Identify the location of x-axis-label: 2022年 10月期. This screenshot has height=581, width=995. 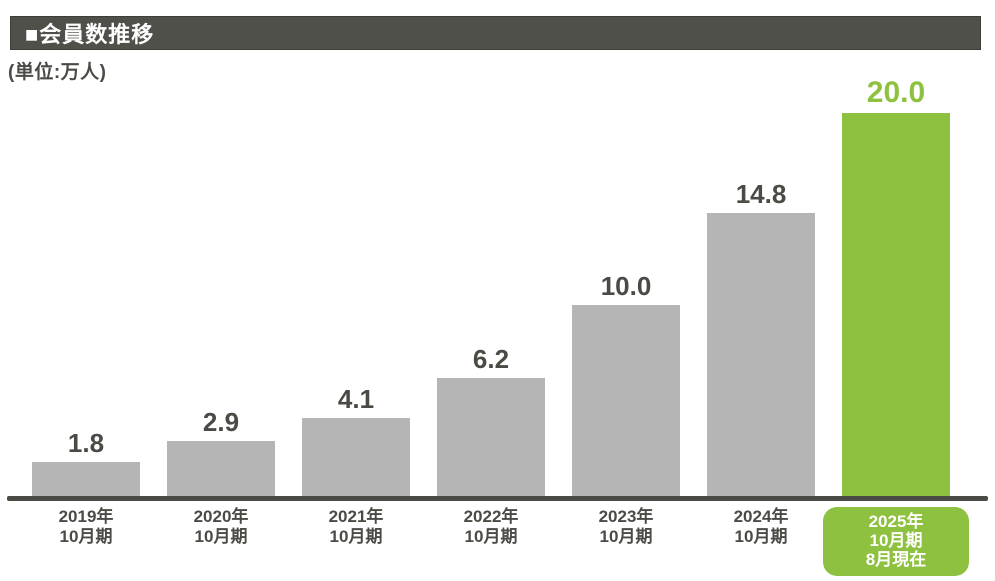
(491, 526).